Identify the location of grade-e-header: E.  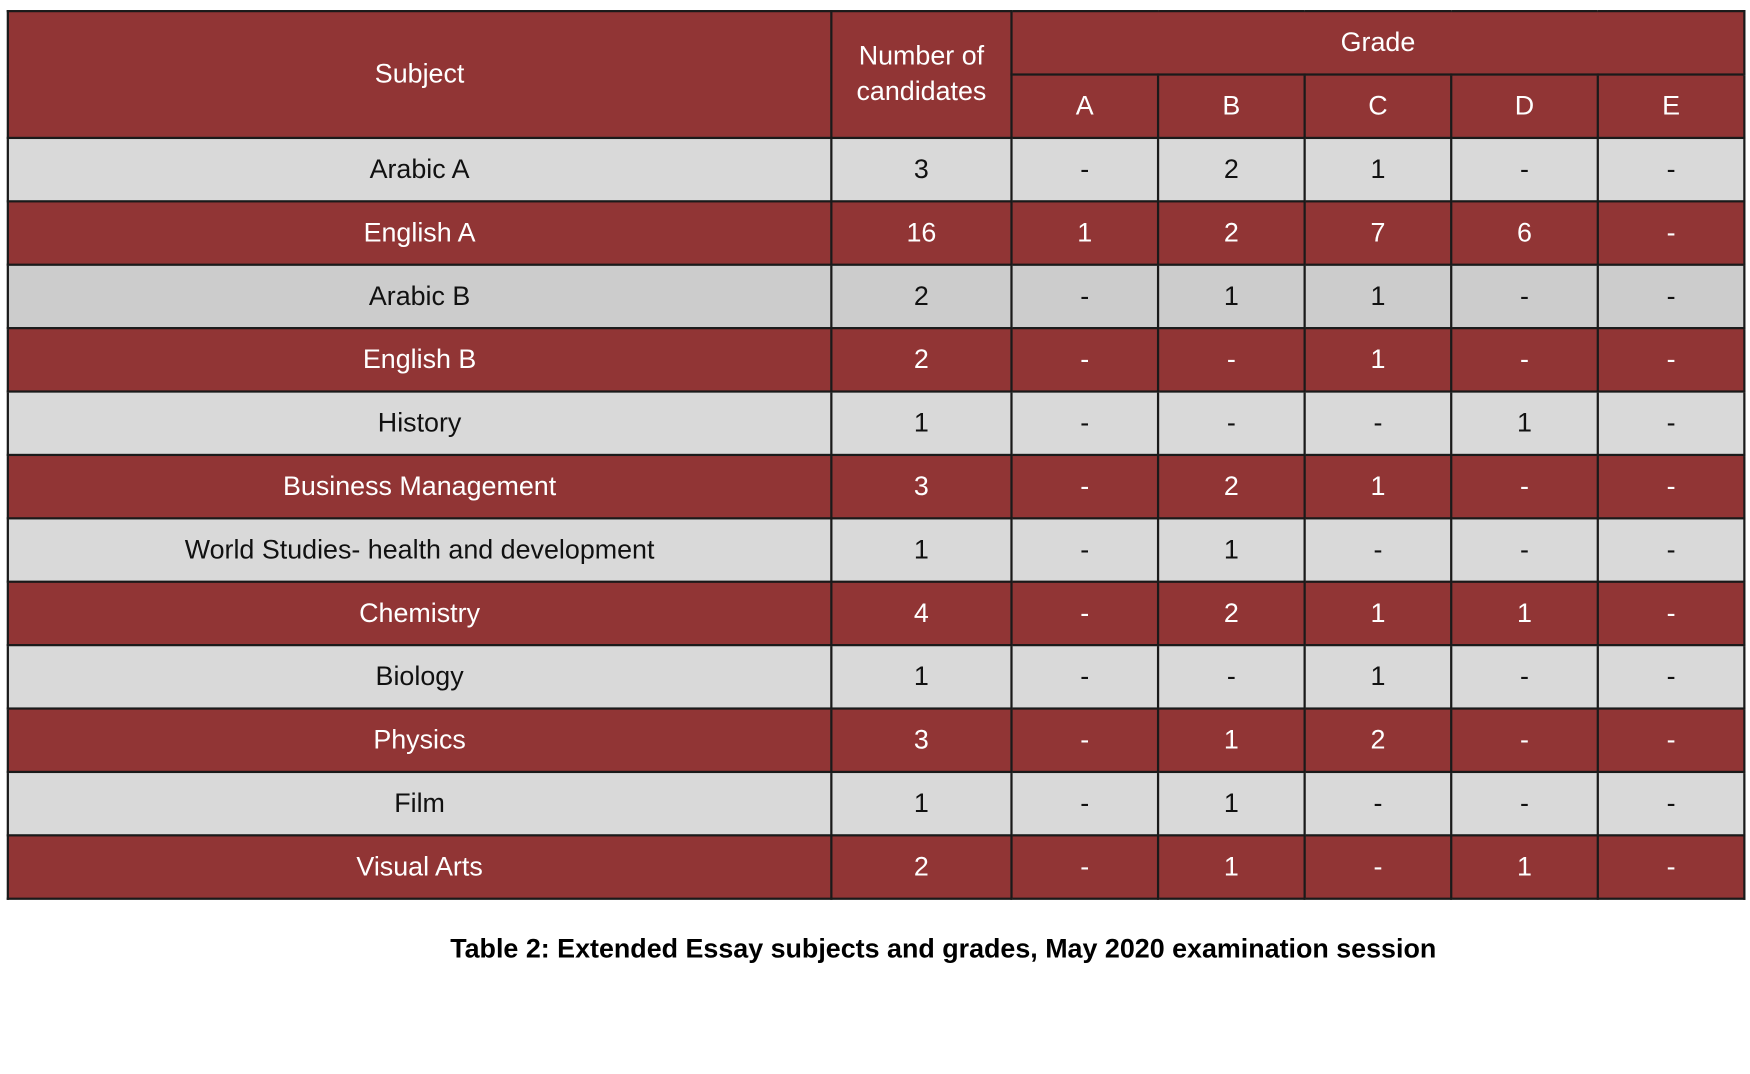
(1671, 106).